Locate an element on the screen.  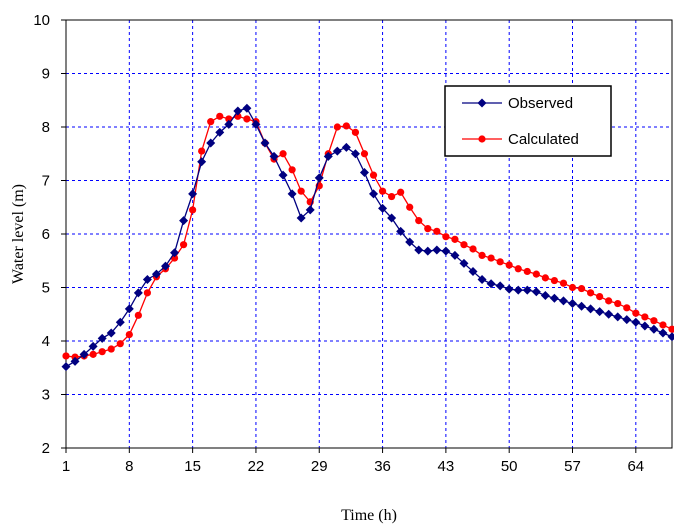
legend-box is located at coordinates (528, 121).